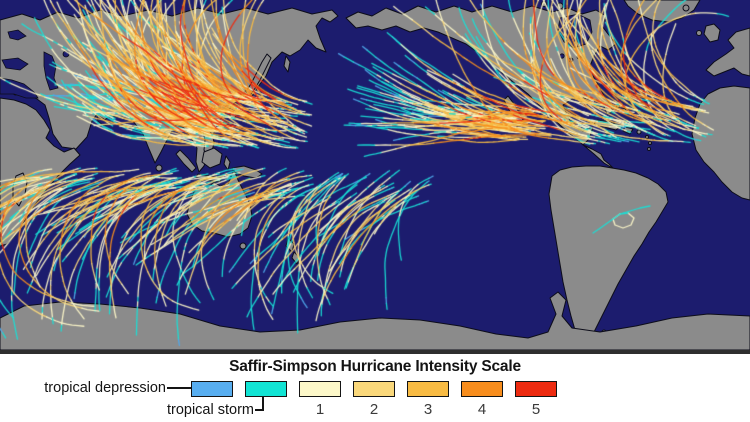 The height and width of the screenshot is (422, 750). Describe the element at coordinates (263, 403) in the screenshot. I see `storm-connector-line-vertical` at that location.